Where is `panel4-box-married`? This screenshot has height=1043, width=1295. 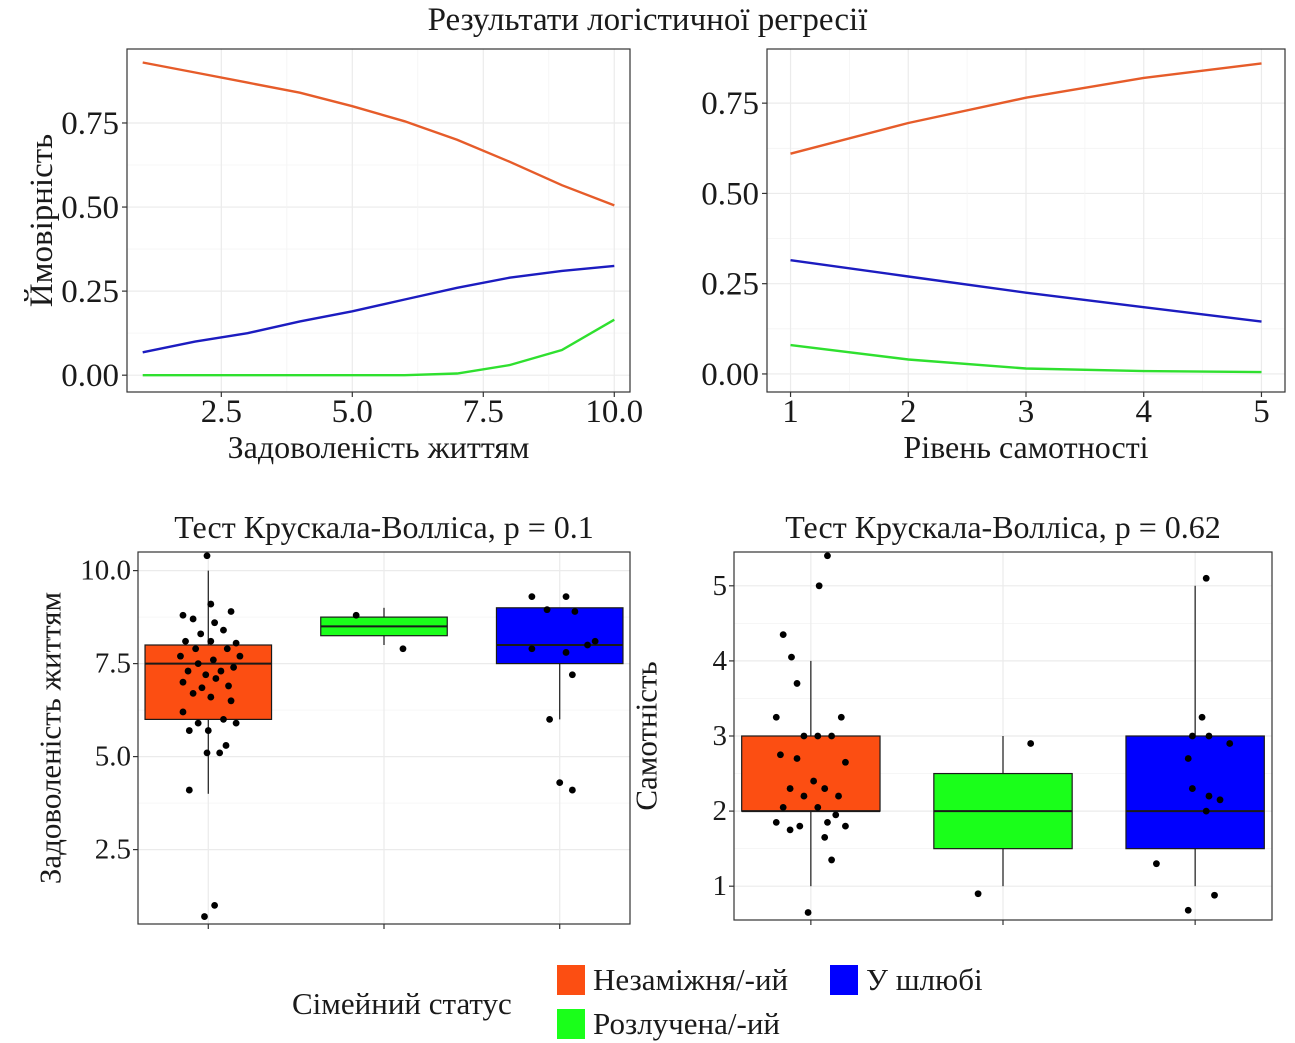 panel4-box-married is located at coordinates (1195, 792).